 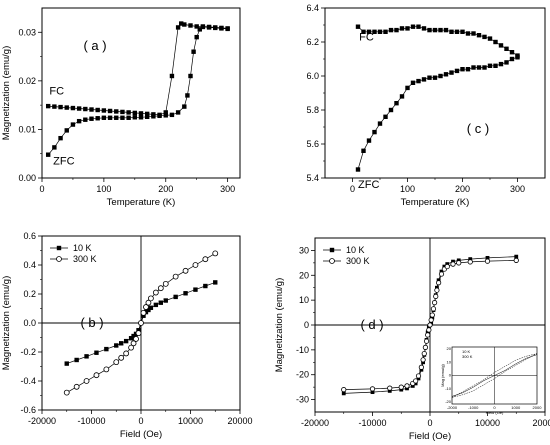 What do you see at coordinates (312, 178) in the screenshot?
I see `y-tick-label: 5.4` at bounding box center [312, 178].